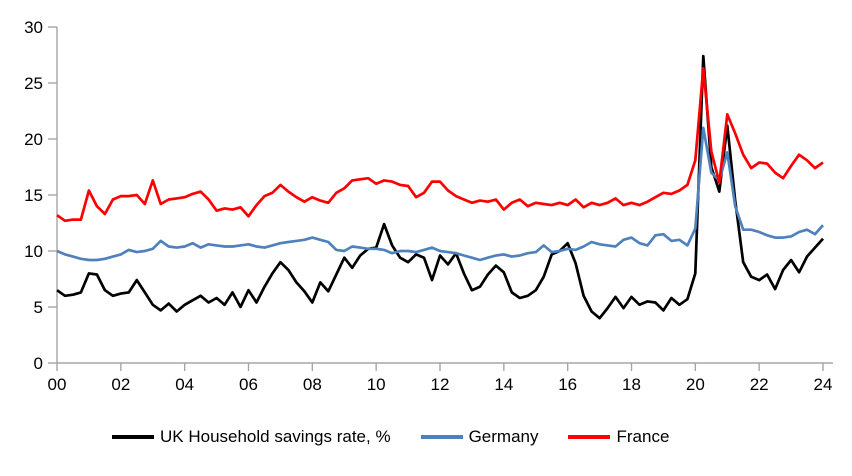 Image resolution: width=852 pixels, height=476 pixels. Describe the element at coordinates (440, 384) in the screenshot. I see `x-axis-tick-label: 12` at that location.